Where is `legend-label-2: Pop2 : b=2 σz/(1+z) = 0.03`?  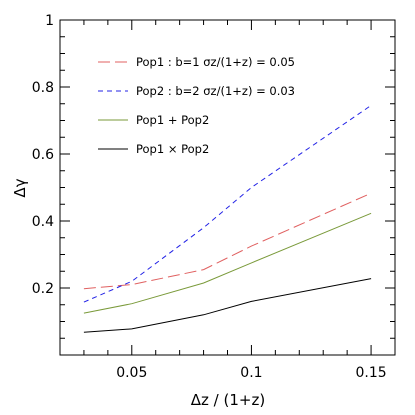 legend-label-2: Pop2 : b=2 σz/(1+z) = 0.03 is located at coordinates (215, 91).